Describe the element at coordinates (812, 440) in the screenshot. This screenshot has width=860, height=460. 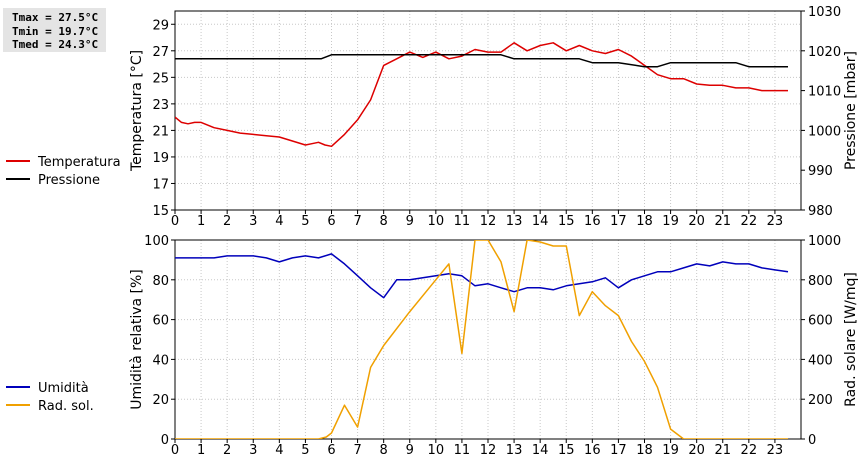
I see `y2-tick-label: 0` at that location.